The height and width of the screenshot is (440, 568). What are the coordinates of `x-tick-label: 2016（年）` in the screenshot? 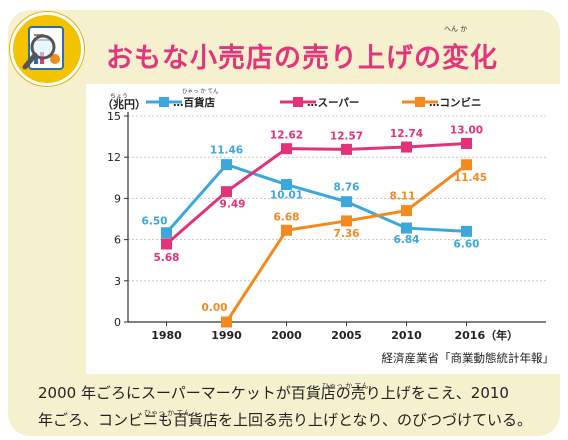 It's located at (487, 335).